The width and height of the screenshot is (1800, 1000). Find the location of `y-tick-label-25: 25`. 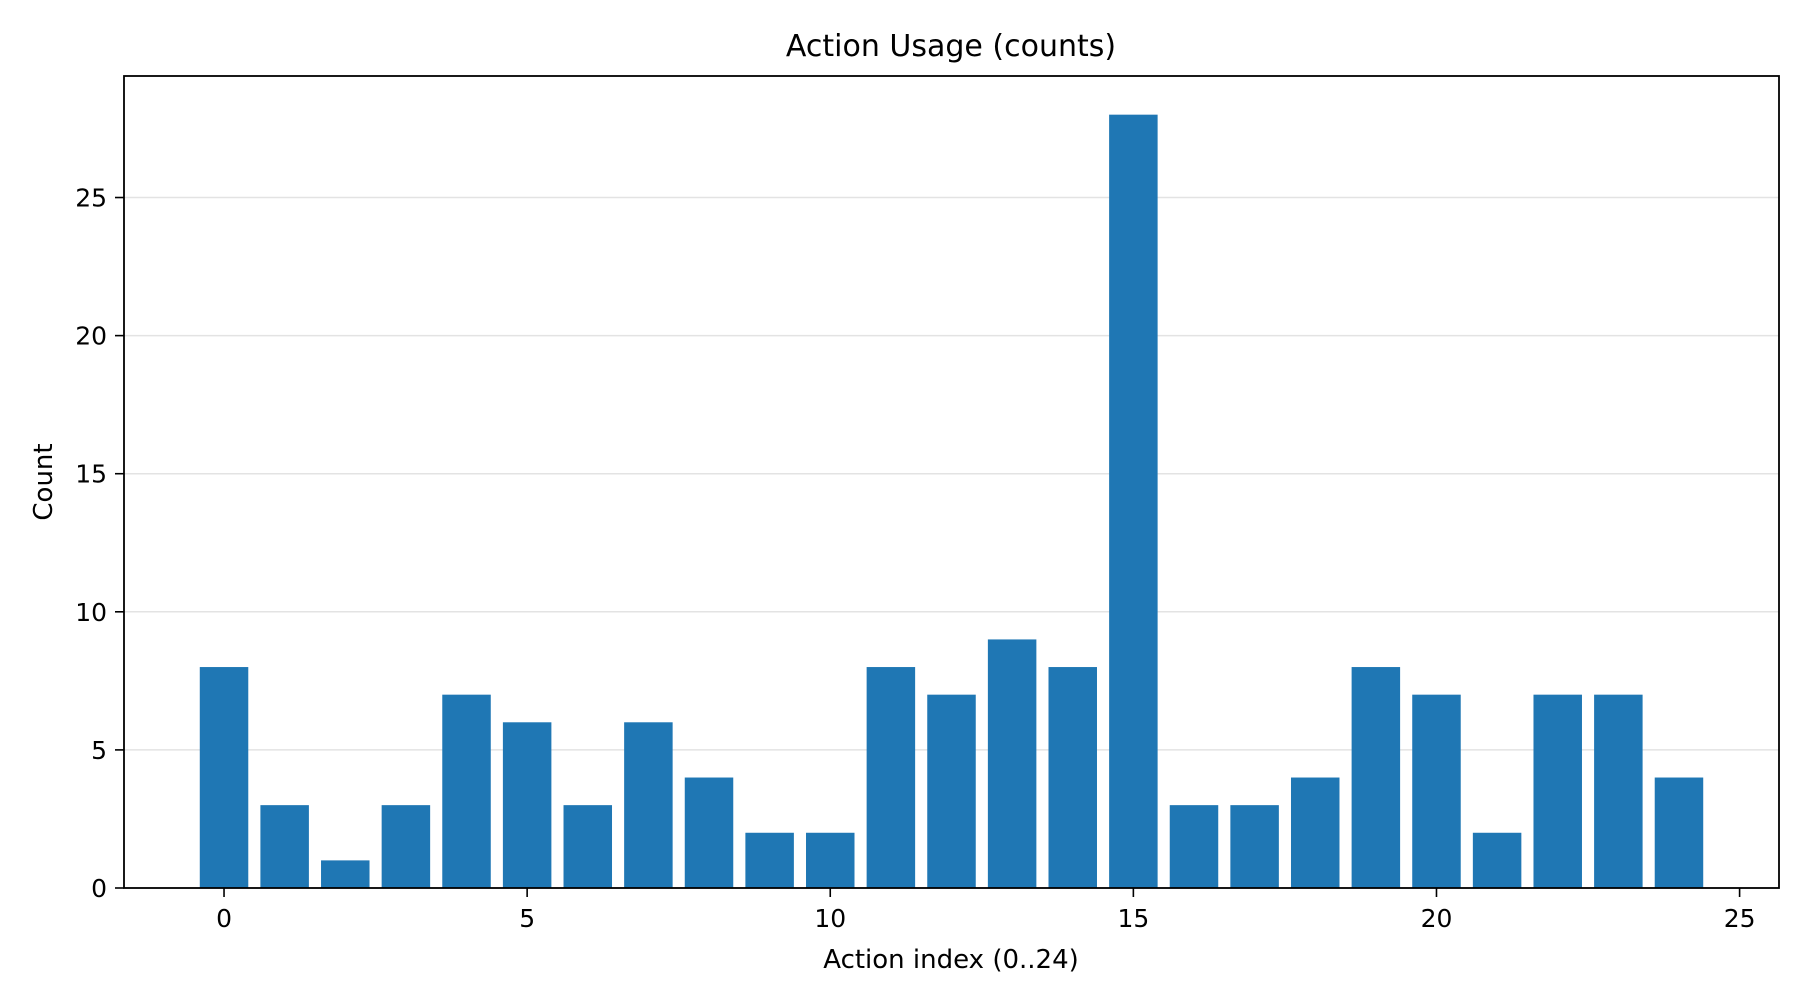

y-tick-label-25: 25 is located at coordinates (91, 198).